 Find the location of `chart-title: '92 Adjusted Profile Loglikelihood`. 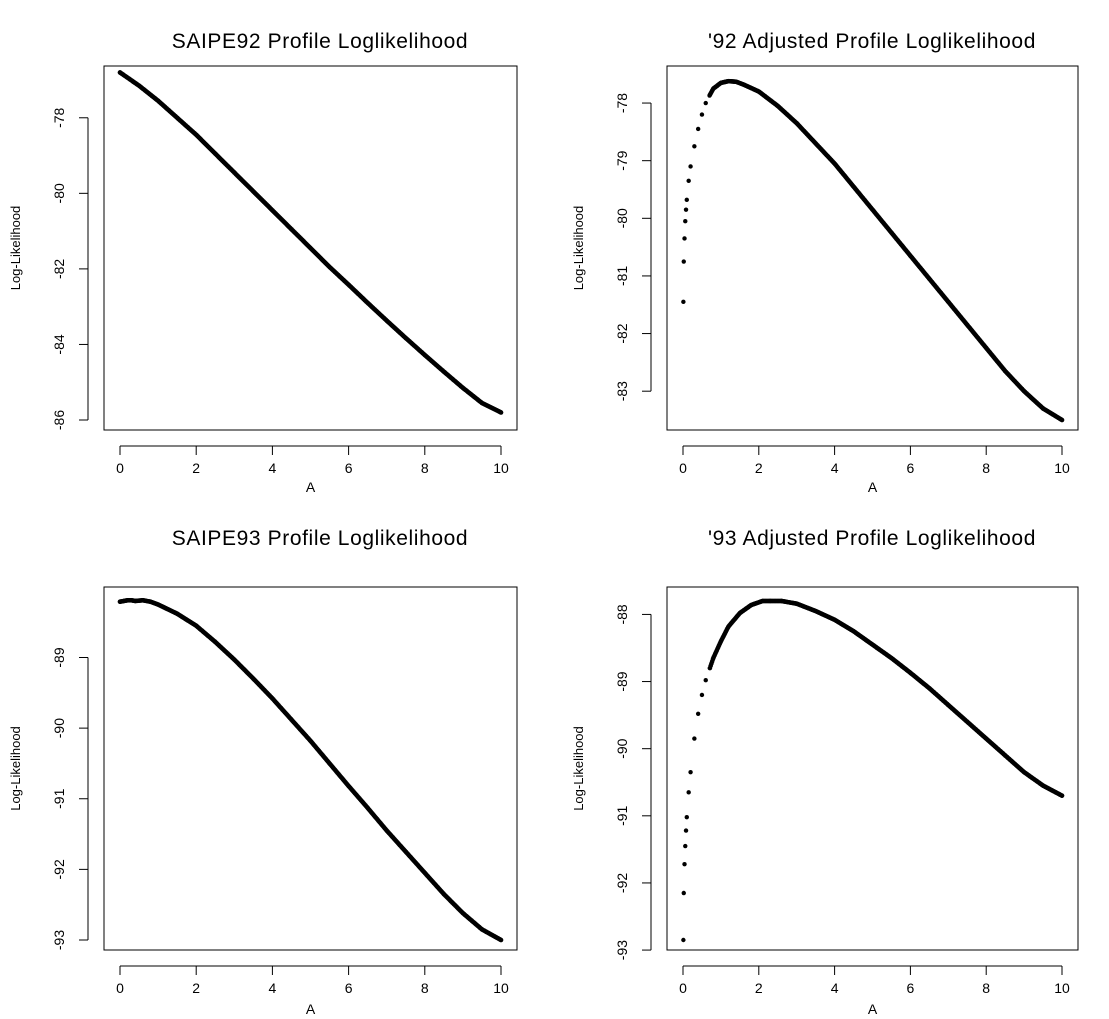

chart-title: '92 Adjusted Profile Loglikelihood is located at coordinates (872, 41).